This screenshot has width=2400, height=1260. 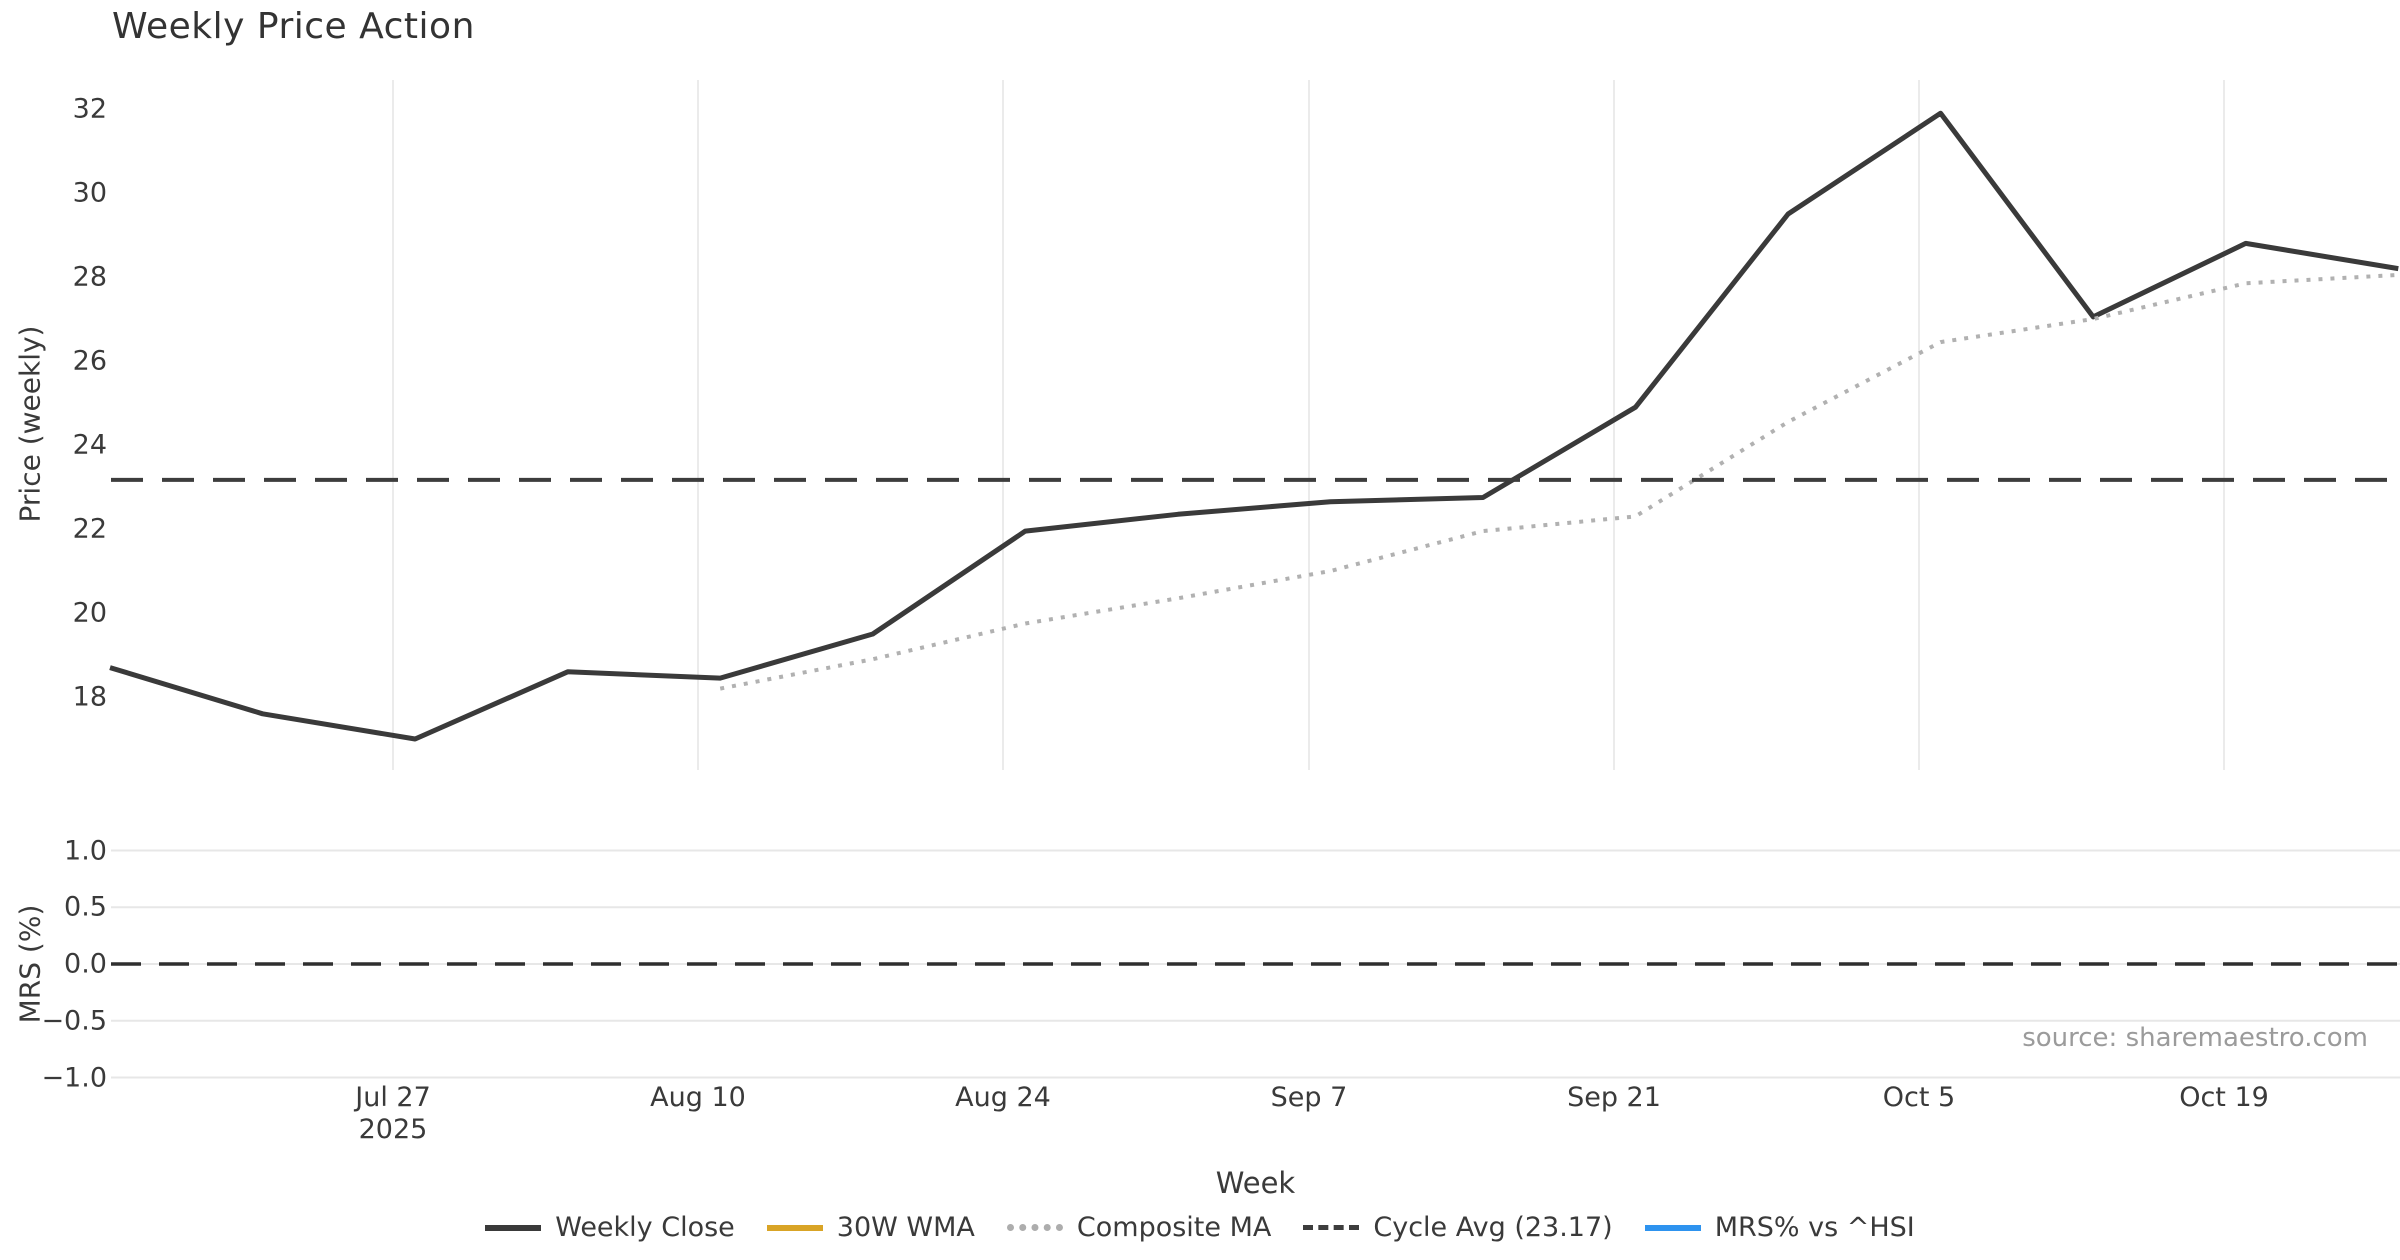 I want to click on x-tick-date: Sep 21, so click(x=1614, y=1097).